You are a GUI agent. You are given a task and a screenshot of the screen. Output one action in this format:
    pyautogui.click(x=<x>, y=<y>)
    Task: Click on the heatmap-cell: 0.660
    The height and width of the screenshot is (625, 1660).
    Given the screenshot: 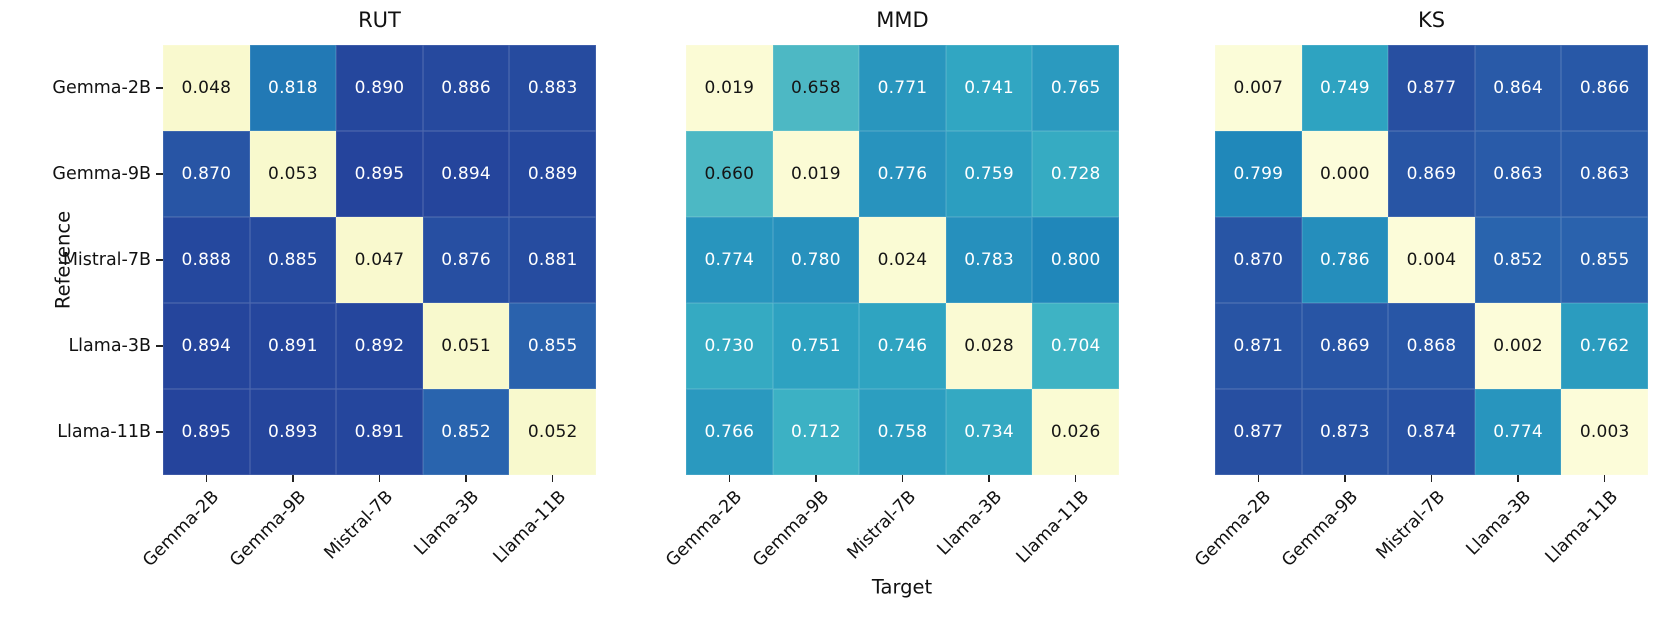 What is the action you would take?
    pyautogui.click(x=729, y=174)
    